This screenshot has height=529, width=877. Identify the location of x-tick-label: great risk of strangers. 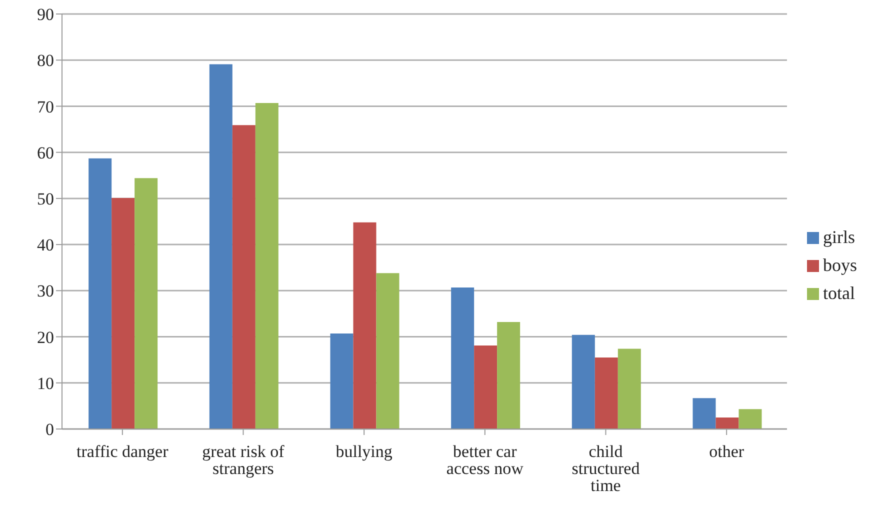
(243, 460).